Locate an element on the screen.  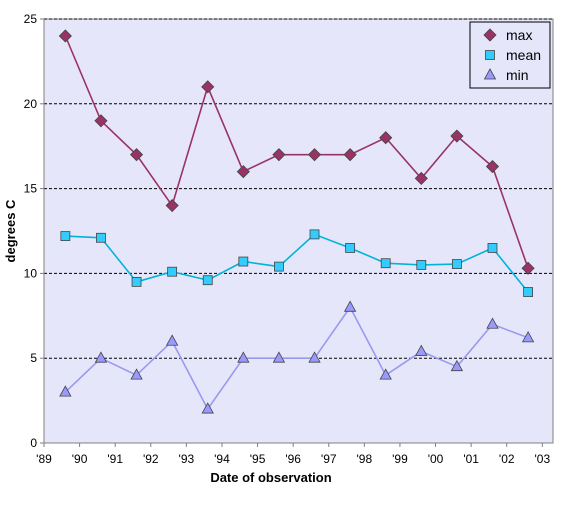
legend-label-mean: mean is located at coordinates (523, 55).